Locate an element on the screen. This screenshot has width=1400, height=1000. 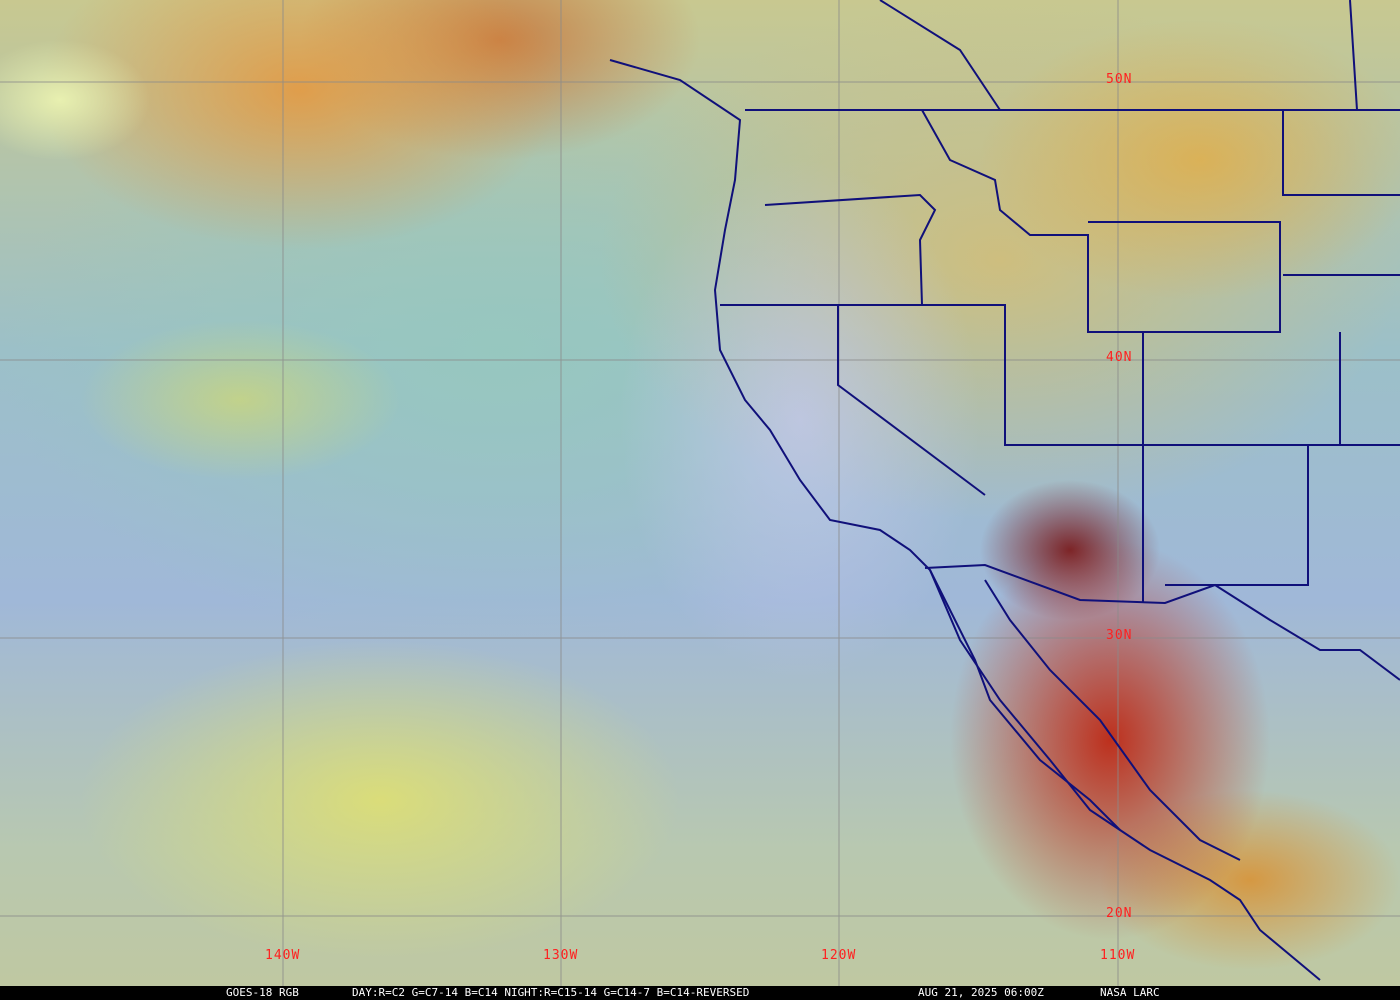
lon-label-130w: 130W is located at coordinates (561, 955).